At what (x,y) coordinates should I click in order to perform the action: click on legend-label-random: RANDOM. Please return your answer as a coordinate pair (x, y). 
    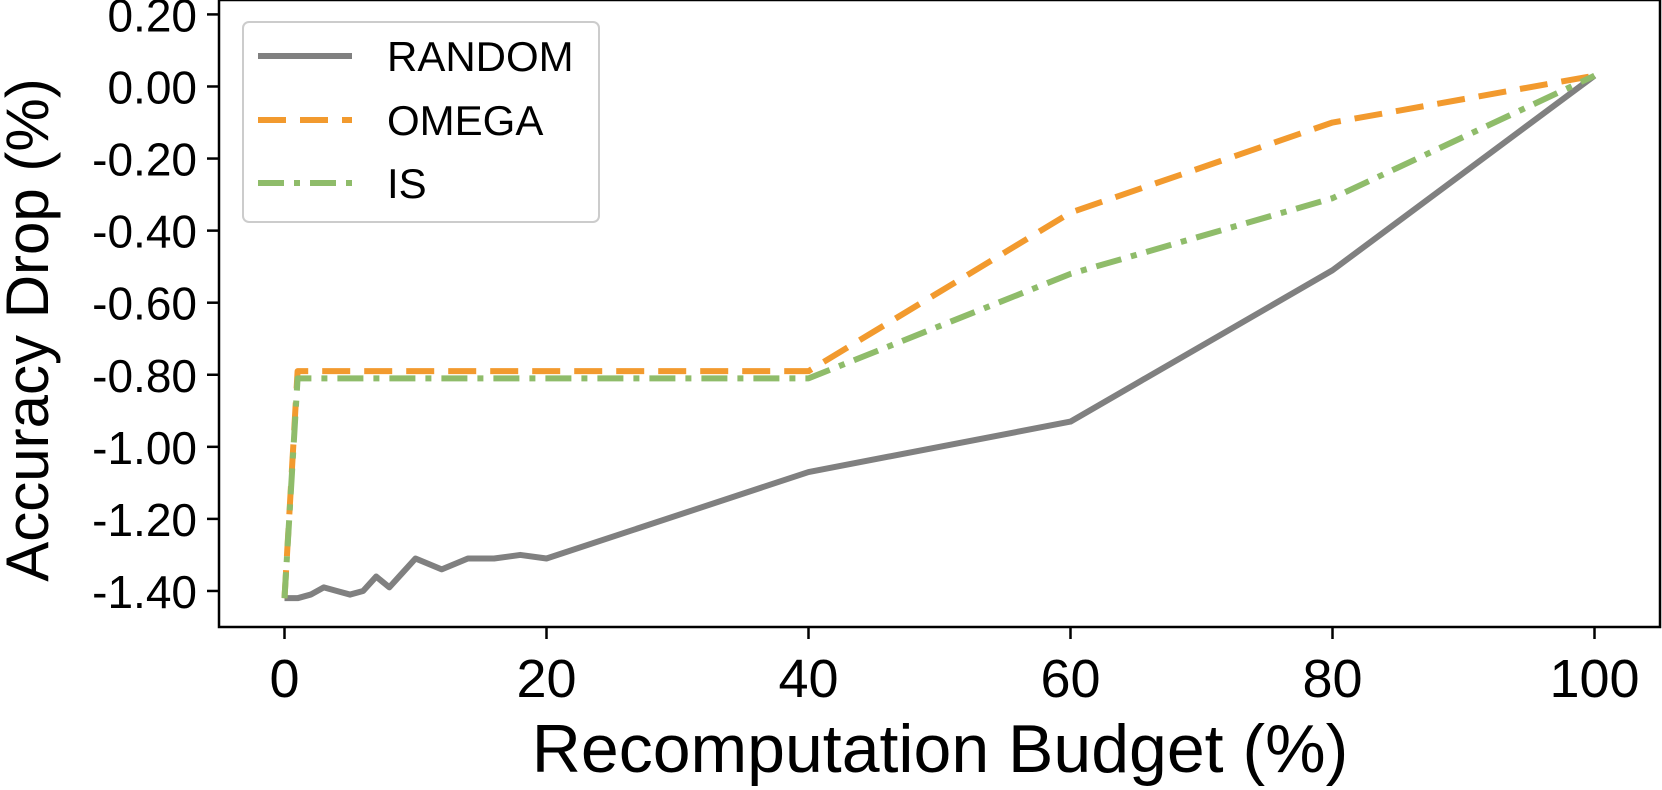
    Looking at the image, I should click on (480, 56).